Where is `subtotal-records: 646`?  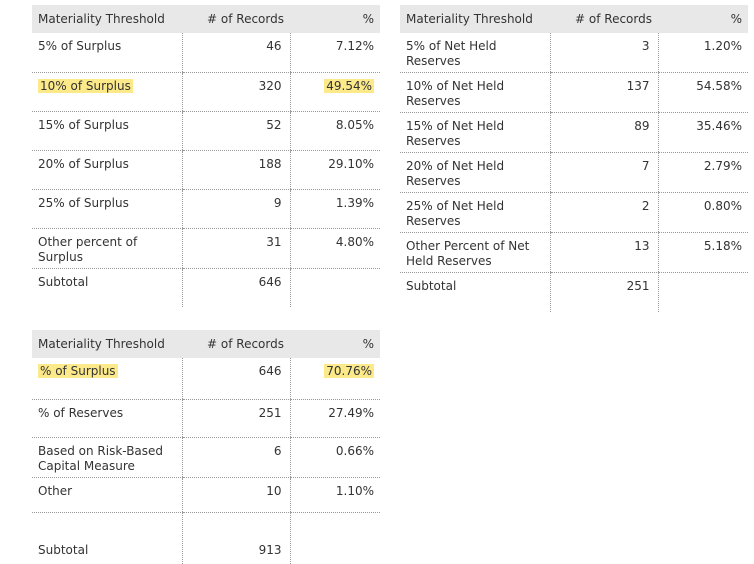 subtotal-records: 646 is located at coordinates (235, 287).